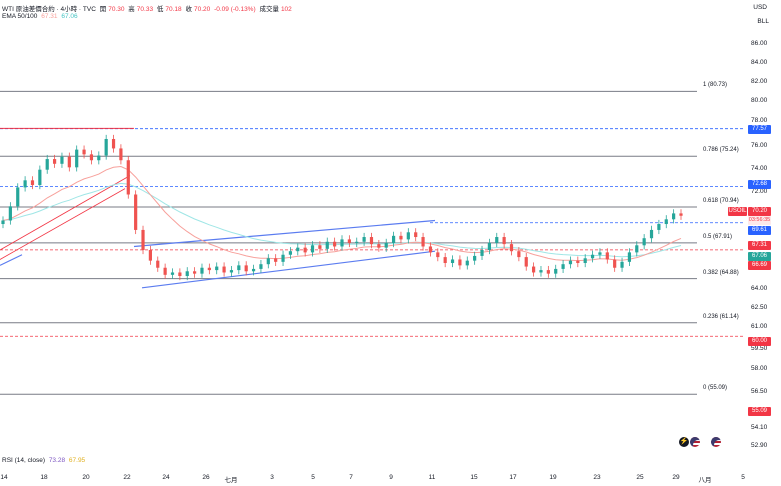 The height and width of the screenshot is (486, 781). I want to click on price-tick: 61.00, so click(759, 326).